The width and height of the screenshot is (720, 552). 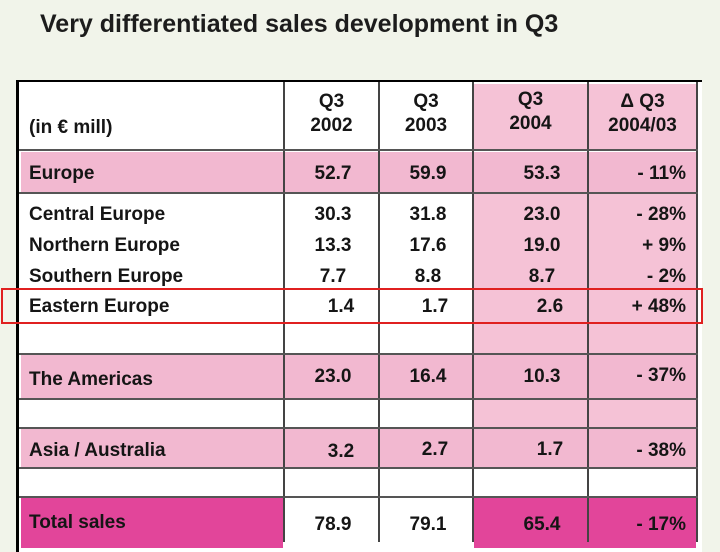 What do you see at coordinates (642, 101) in the screenshot?
I see `col-header-delta-line1: Δ Q3` at bounding box center [642, 101].